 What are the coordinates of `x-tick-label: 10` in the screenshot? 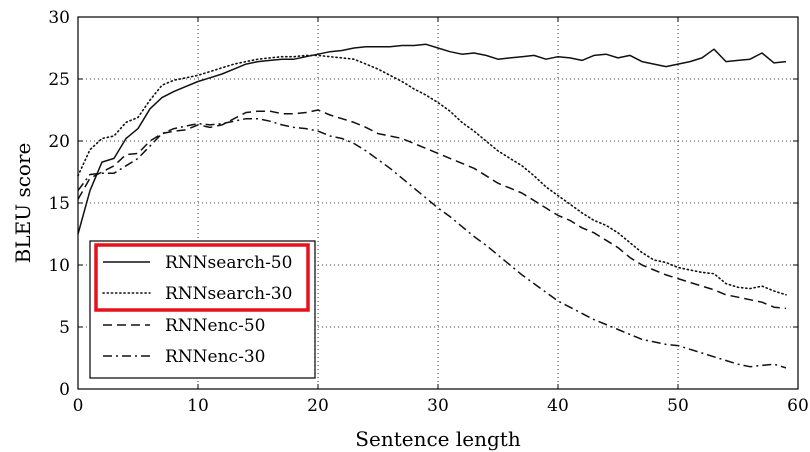 It's located at (198, 406).